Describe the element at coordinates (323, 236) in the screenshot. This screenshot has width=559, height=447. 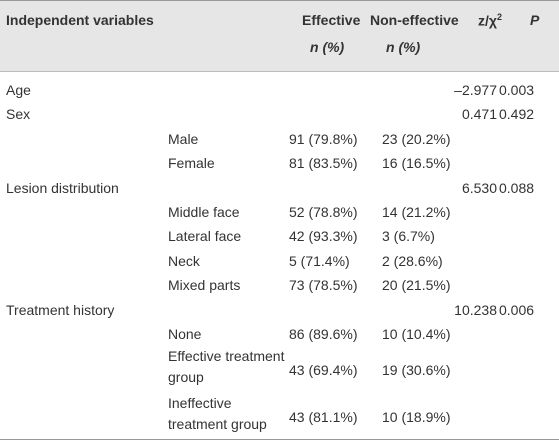
I see `effective-cell: 42 (93.3%)` at that location.